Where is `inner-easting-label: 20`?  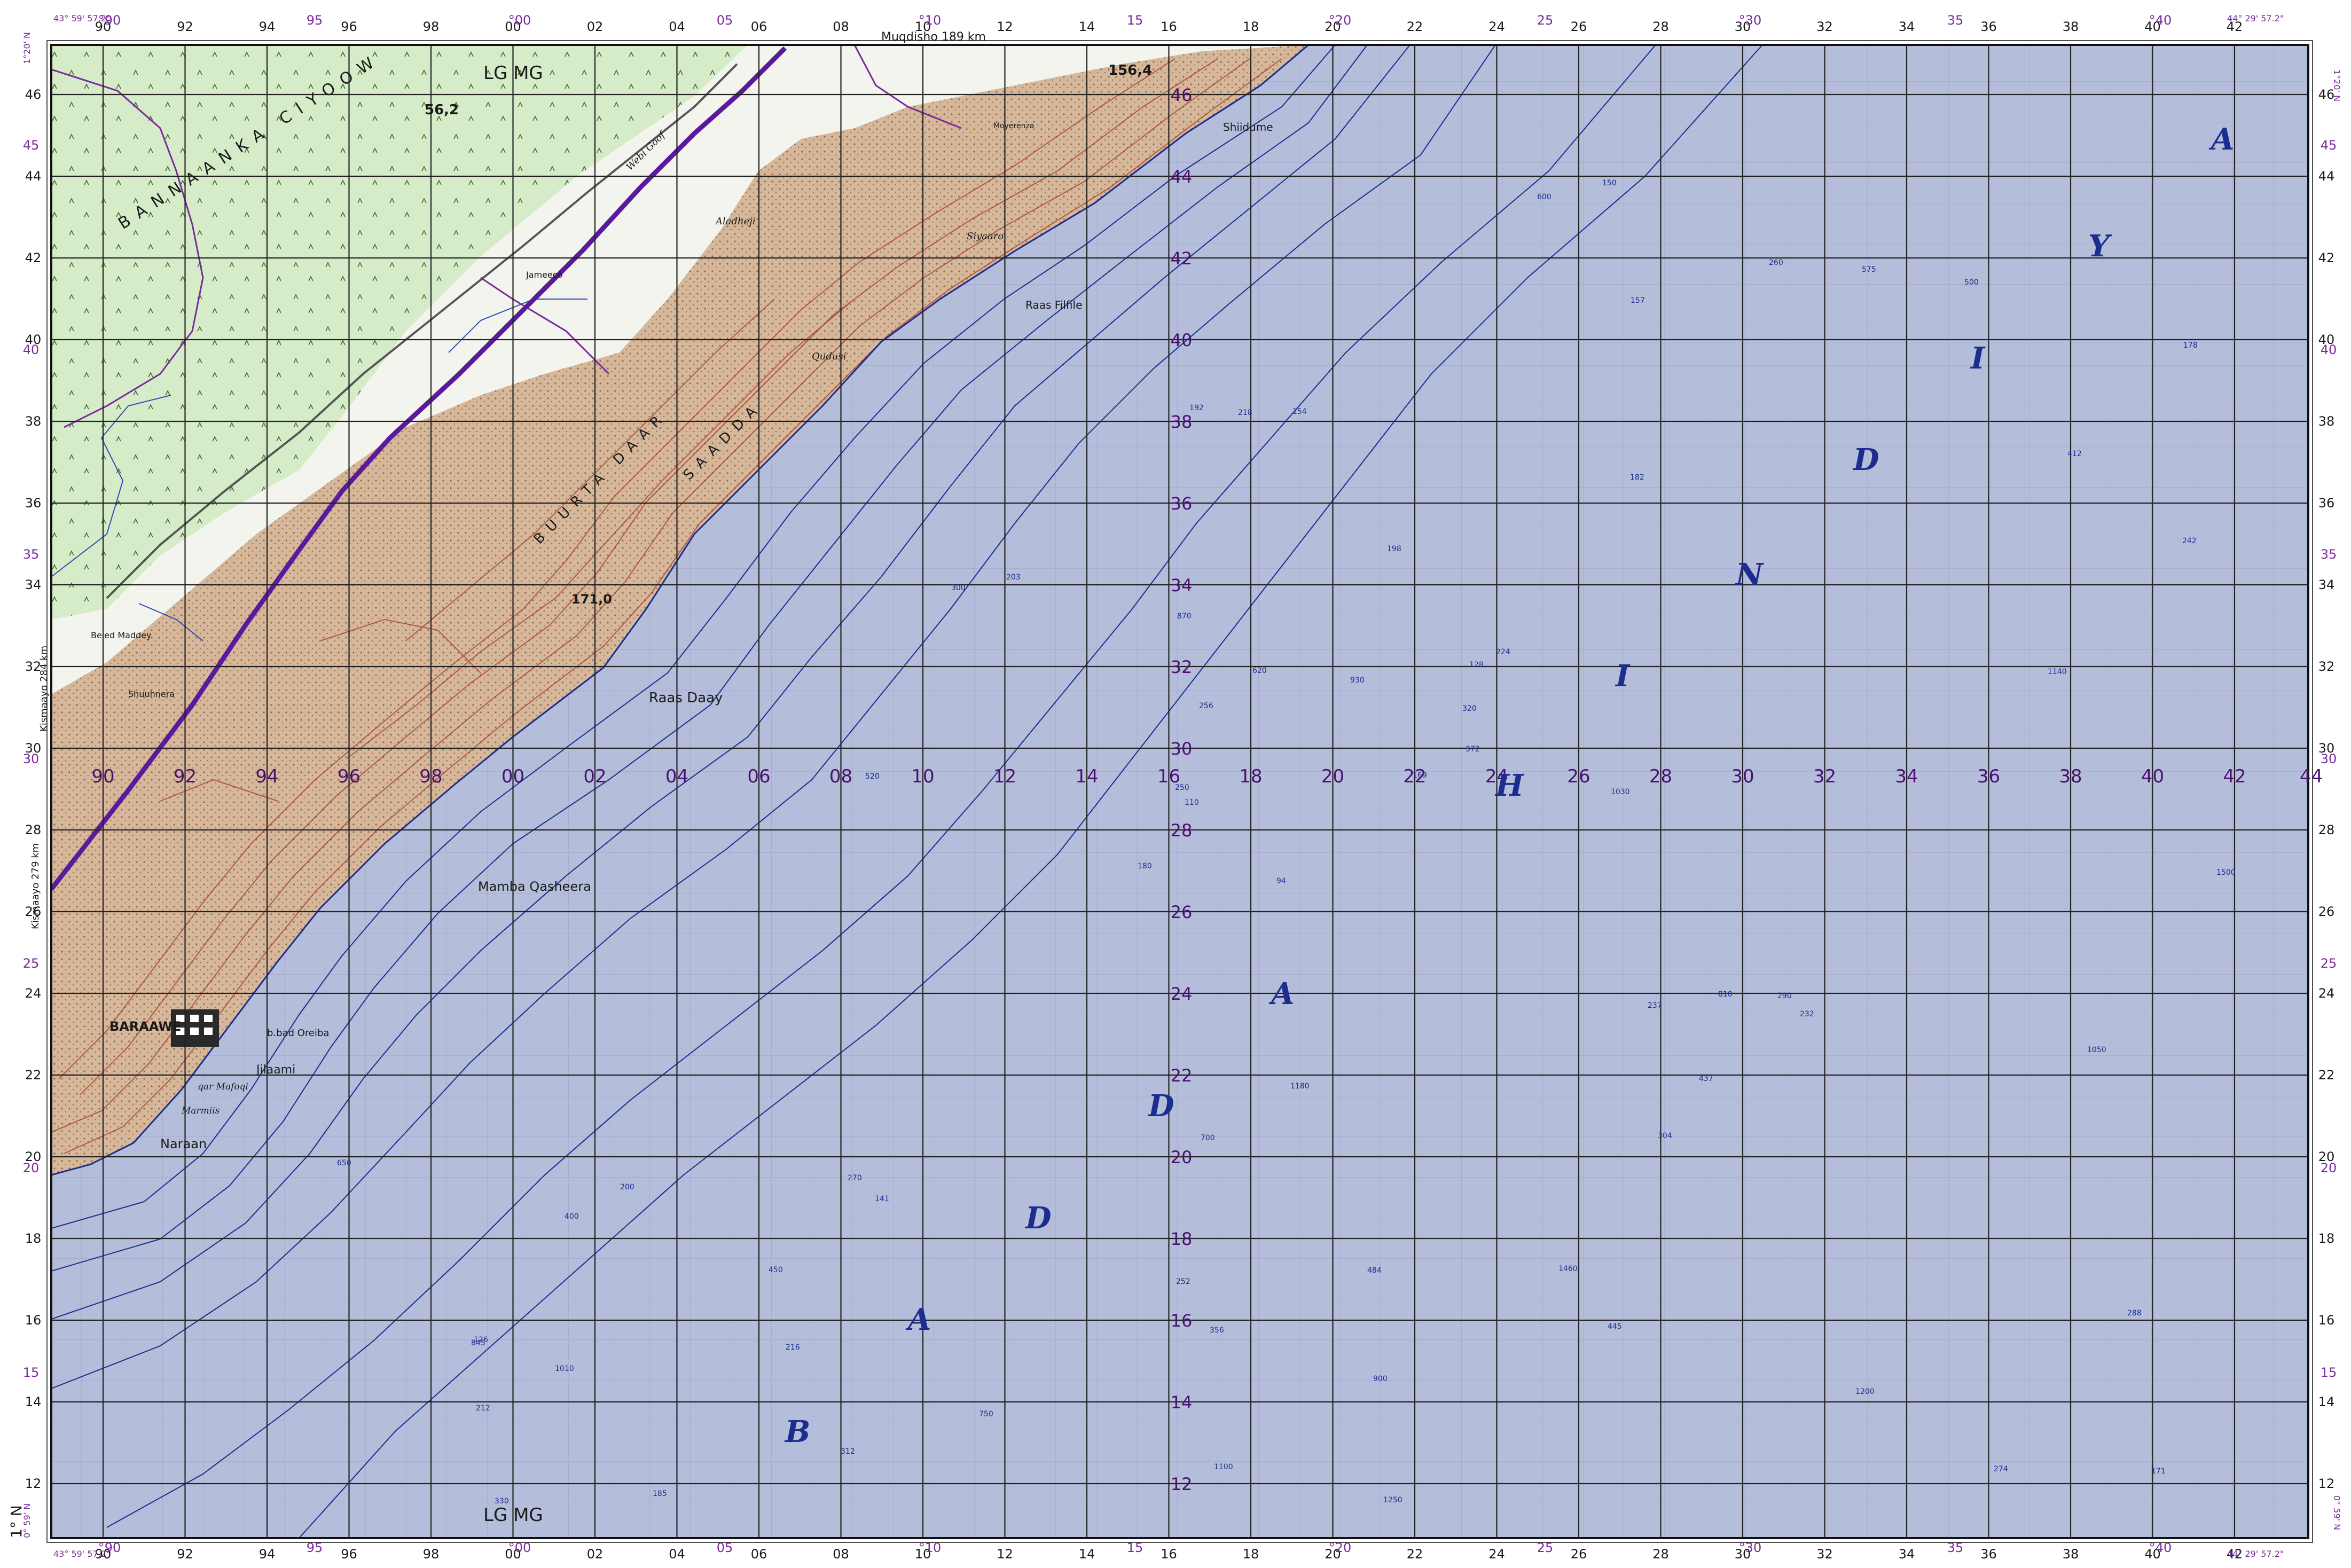 inner-easting-label: 20 is located at coordinates (1333, 776).